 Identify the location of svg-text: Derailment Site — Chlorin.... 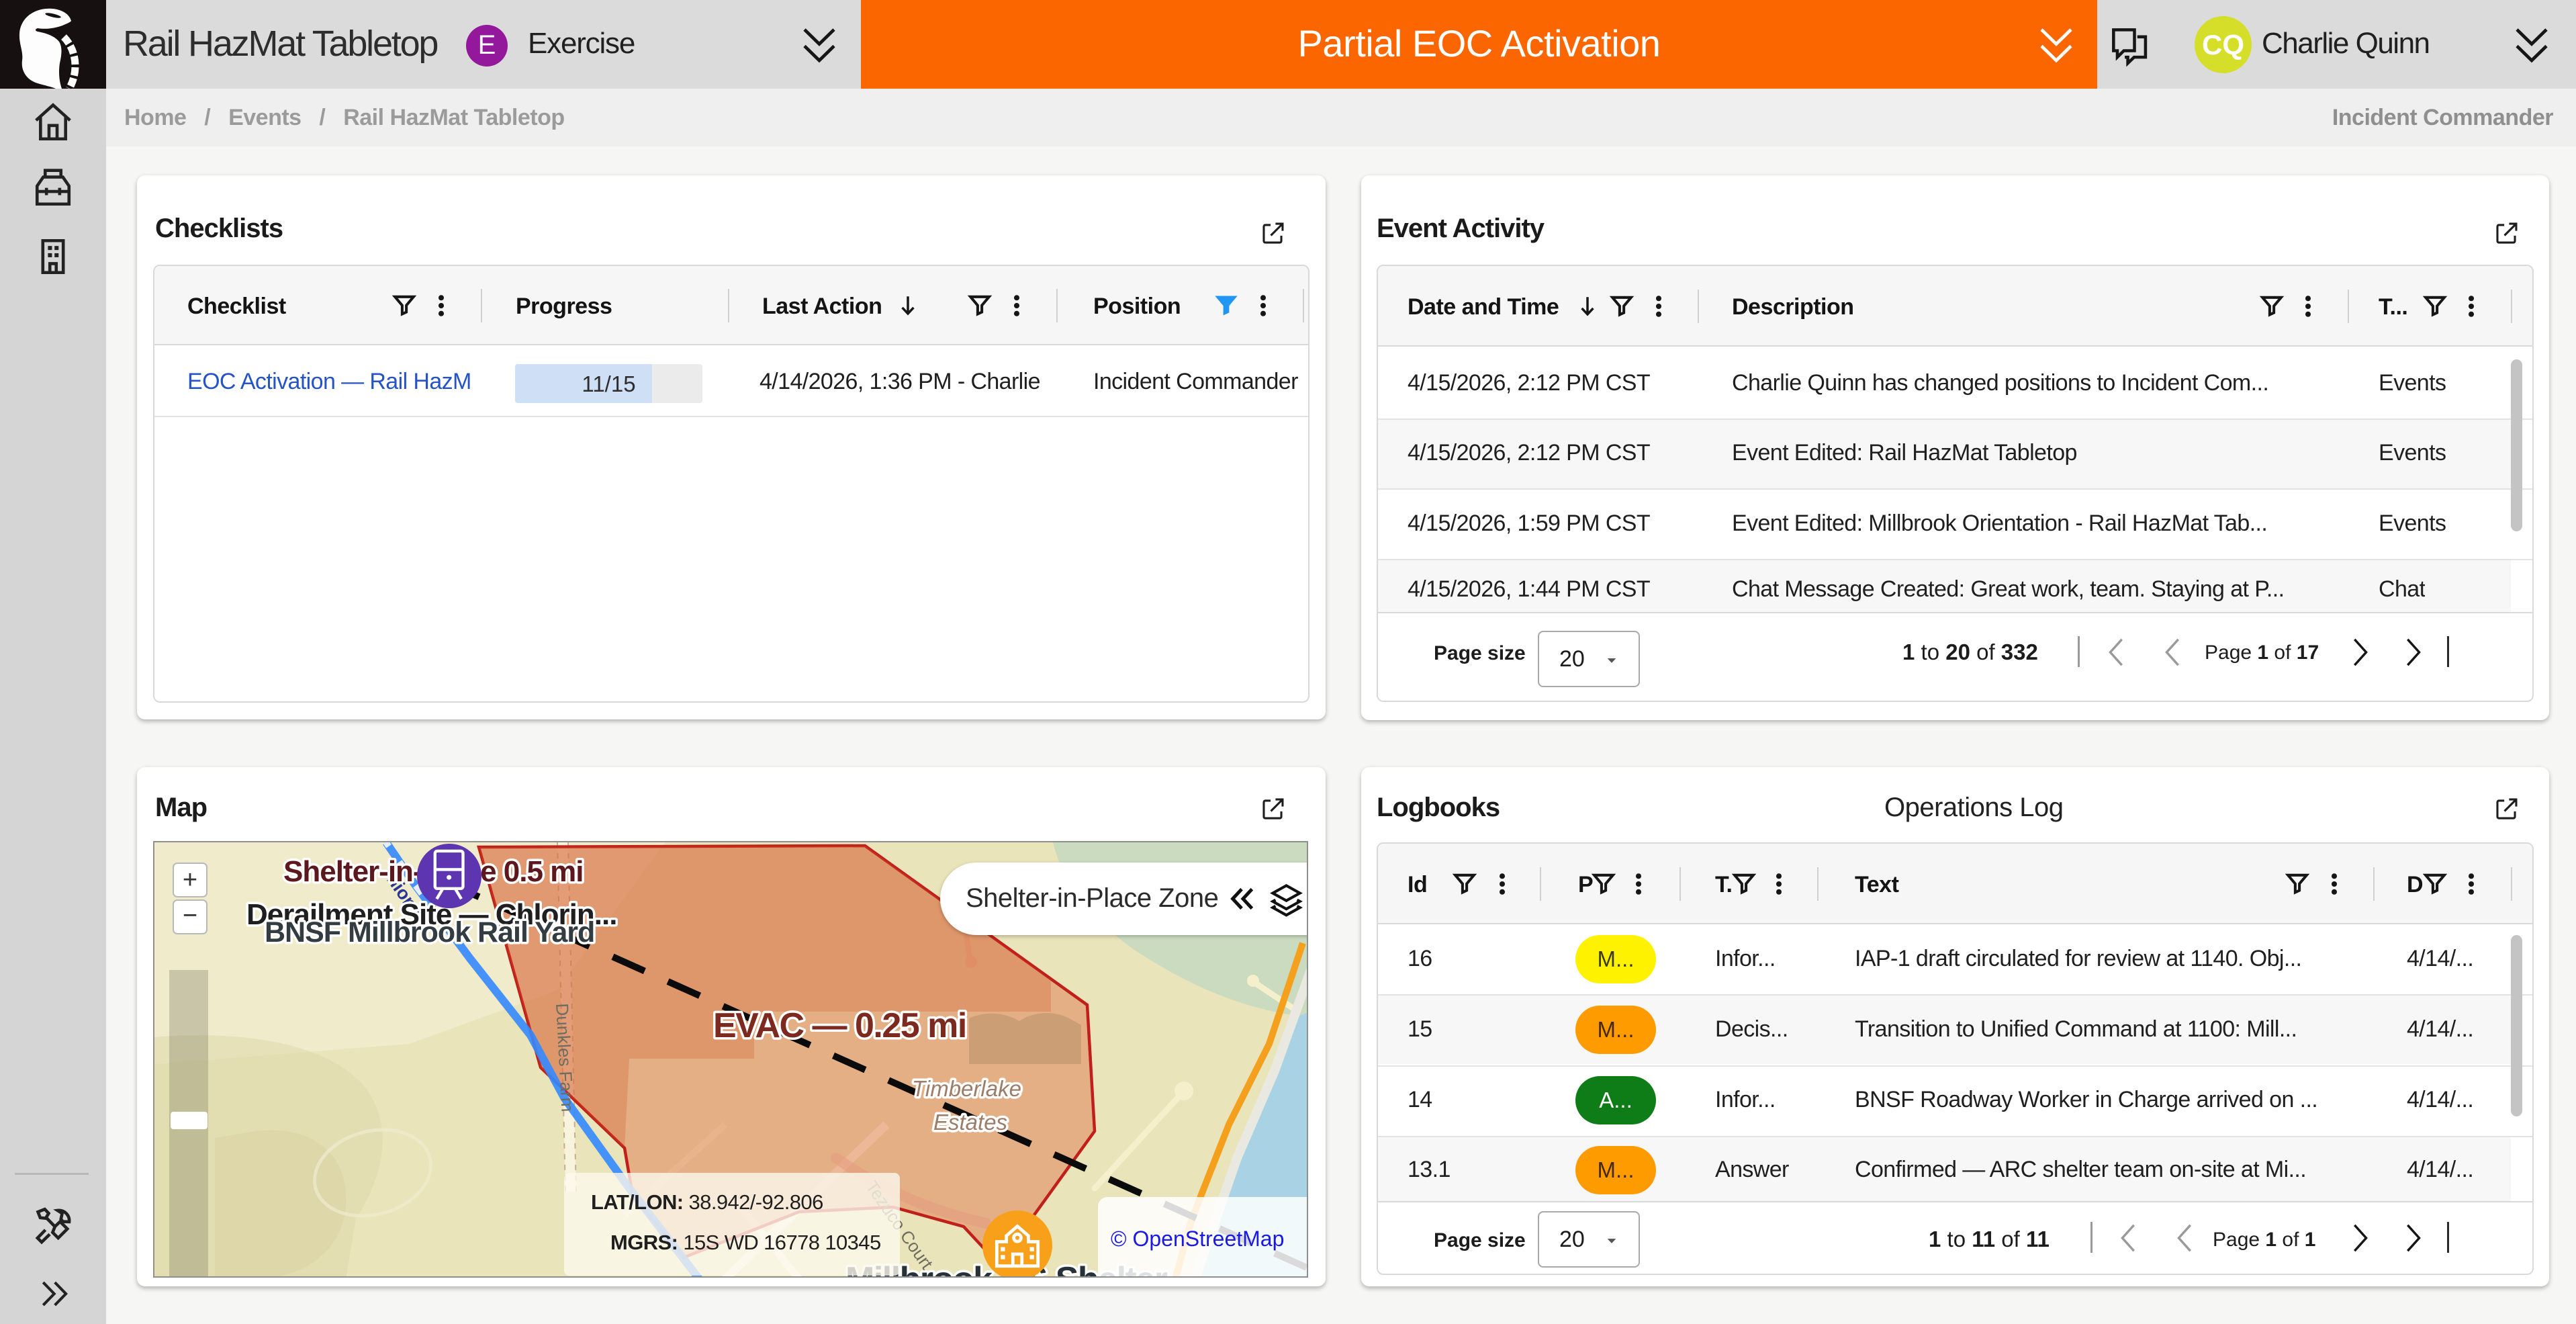
(431, 914).